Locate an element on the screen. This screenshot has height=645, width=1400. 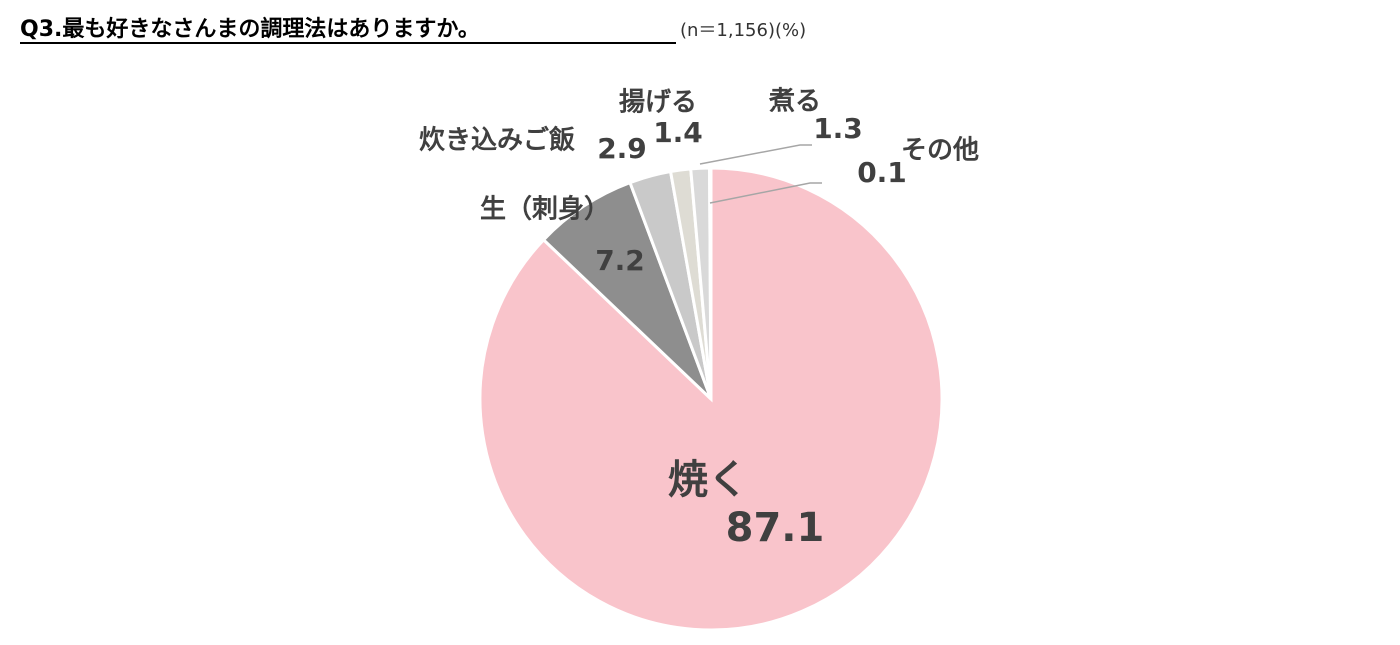
chart-subtitle: (n＝1,156)(%) is located at coordinates (743, 30).